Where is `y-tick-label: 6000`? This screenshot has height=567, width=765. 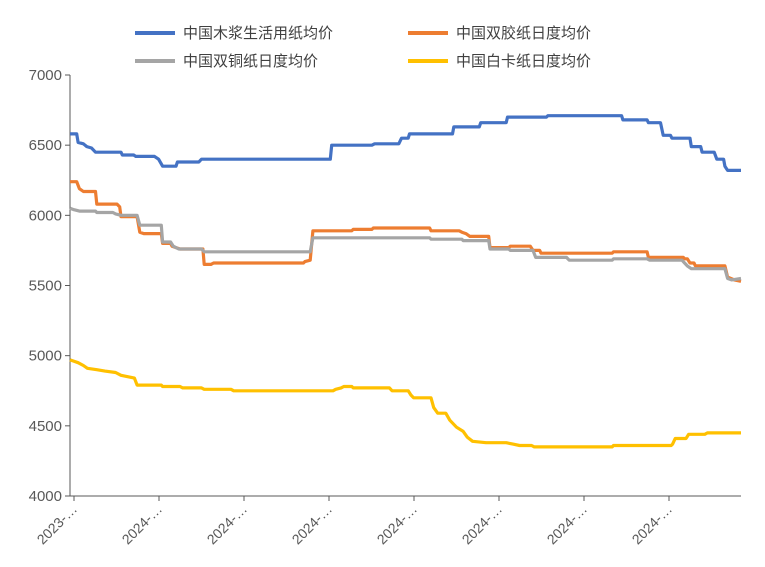
y-tick-label: 6000 is located at coordinates (45, 215).